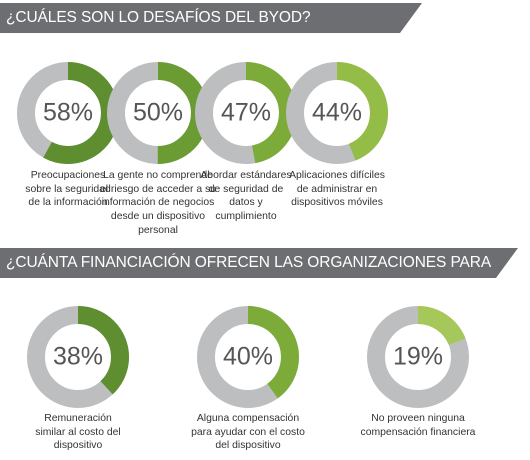 The image size is (530, 460). I want to click on donut-percent-label: 40%, so click(248, 356).